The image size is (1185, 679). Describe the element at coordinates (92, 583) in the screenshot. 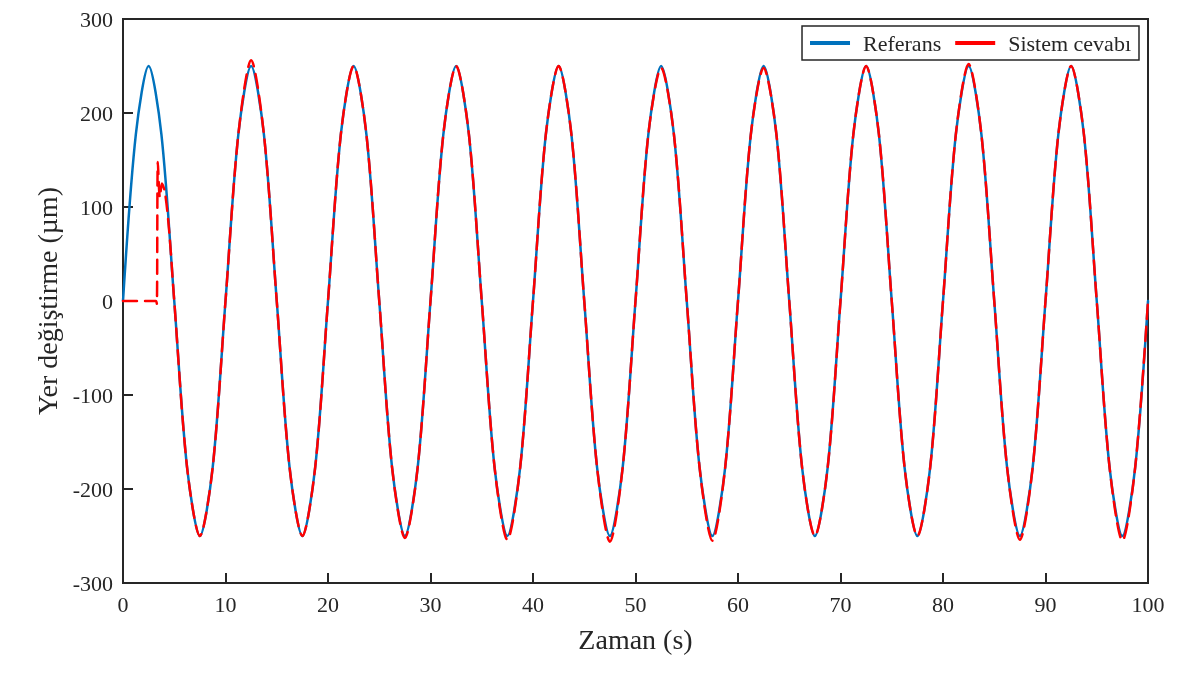

I see `y-tick-label: -300` at that location.